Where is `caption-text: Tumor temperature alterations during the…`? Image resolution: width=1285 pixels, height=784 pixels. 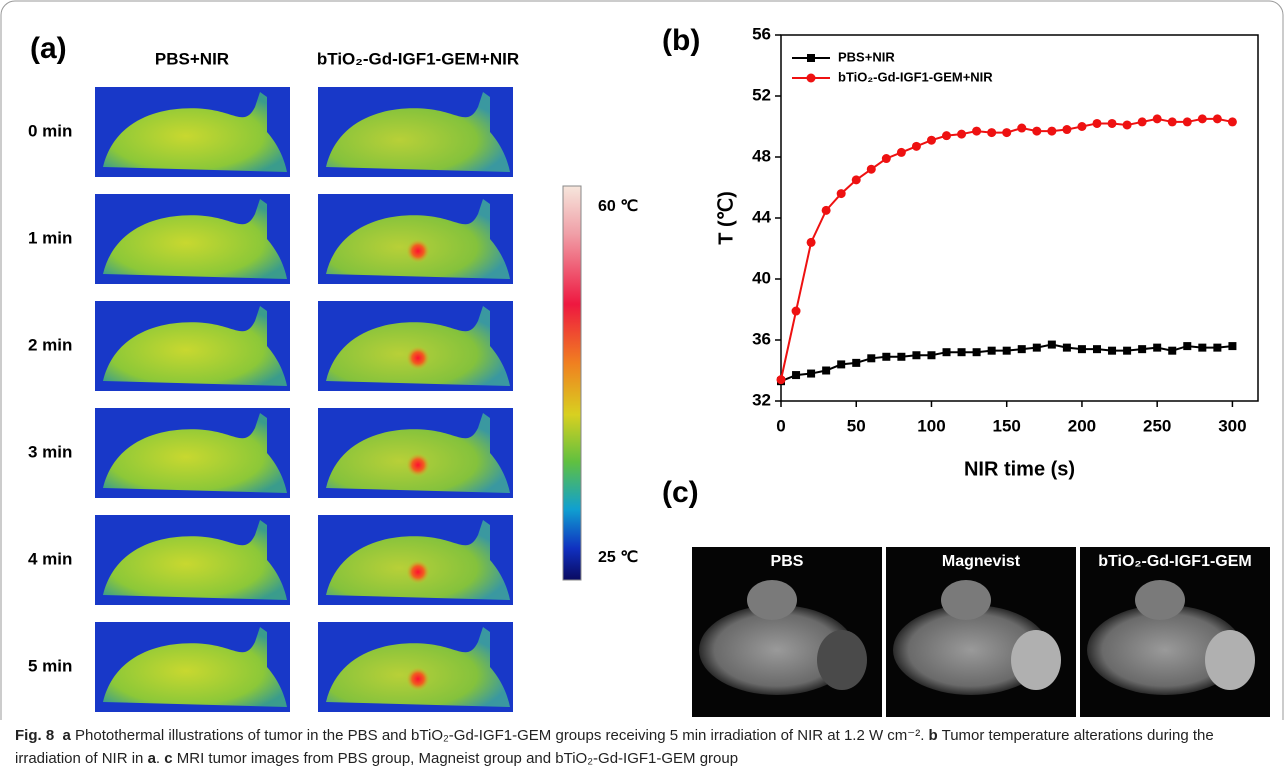
caption-text: Tumor temperature alterations during the… is located at coordinates (614, 747).